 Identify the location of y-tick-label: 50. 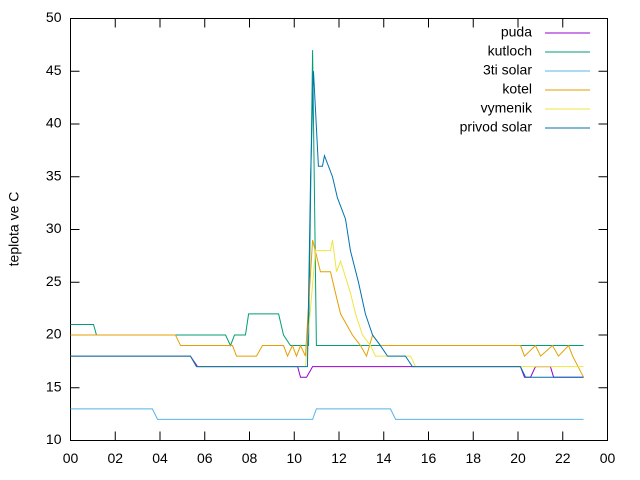
(54, 17).